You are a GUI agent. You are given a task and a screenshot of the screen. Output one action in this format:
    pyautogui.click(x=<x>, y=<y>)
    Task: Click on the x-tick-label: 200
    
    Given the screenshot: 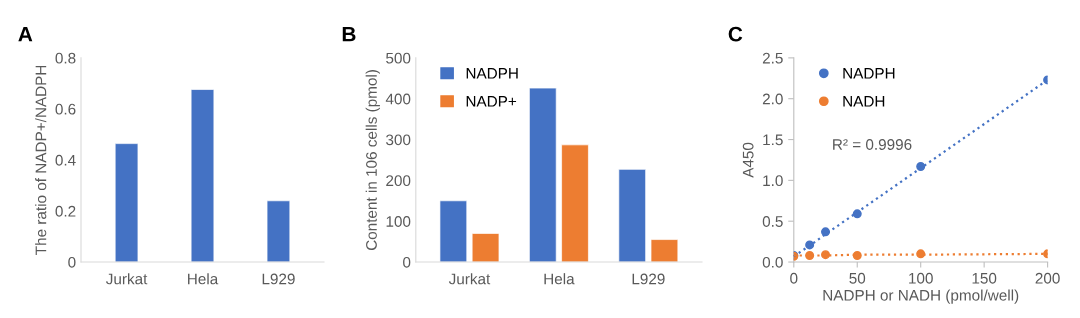 What is the action you would take?
    pyautogui.click(x=1047, y=278)
    